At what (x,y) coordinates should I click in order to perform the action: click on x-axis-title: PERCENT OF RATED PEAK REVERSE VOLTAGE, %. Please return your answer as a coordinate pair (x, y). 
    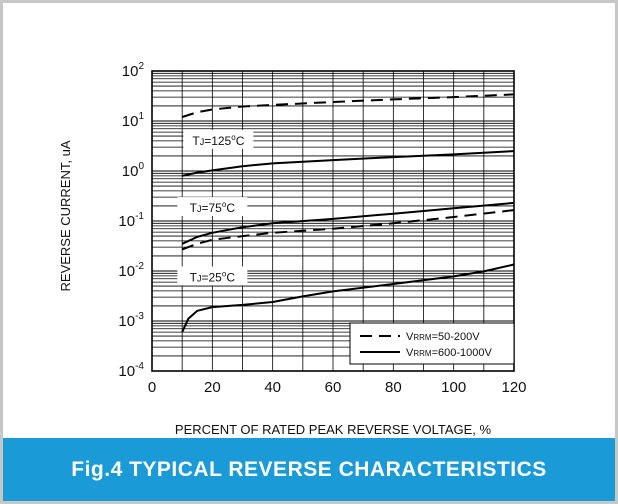
    Looking at the image, I should click on (333, 429).